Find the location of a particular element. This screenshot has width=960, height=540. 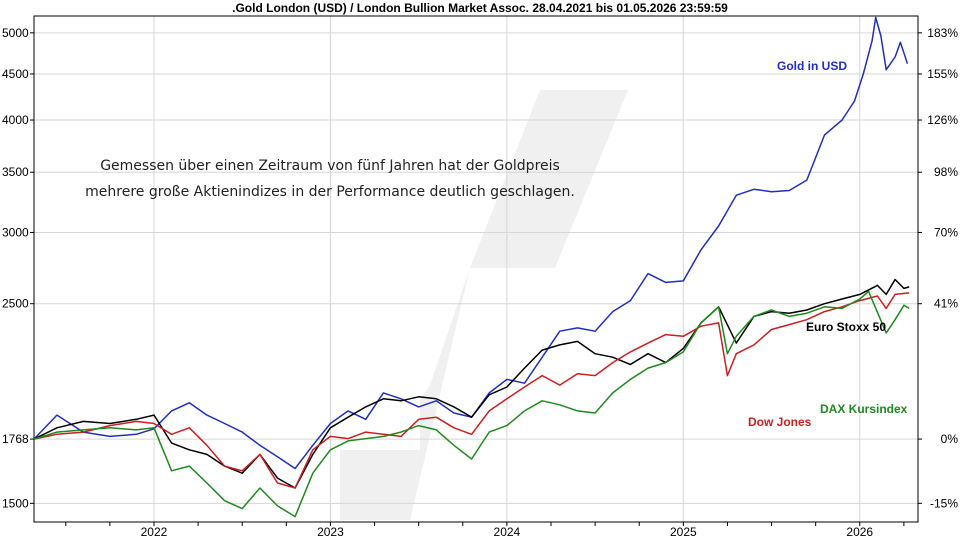

y-left-tick-5000: 5000 is located at coordinates (15, 33).